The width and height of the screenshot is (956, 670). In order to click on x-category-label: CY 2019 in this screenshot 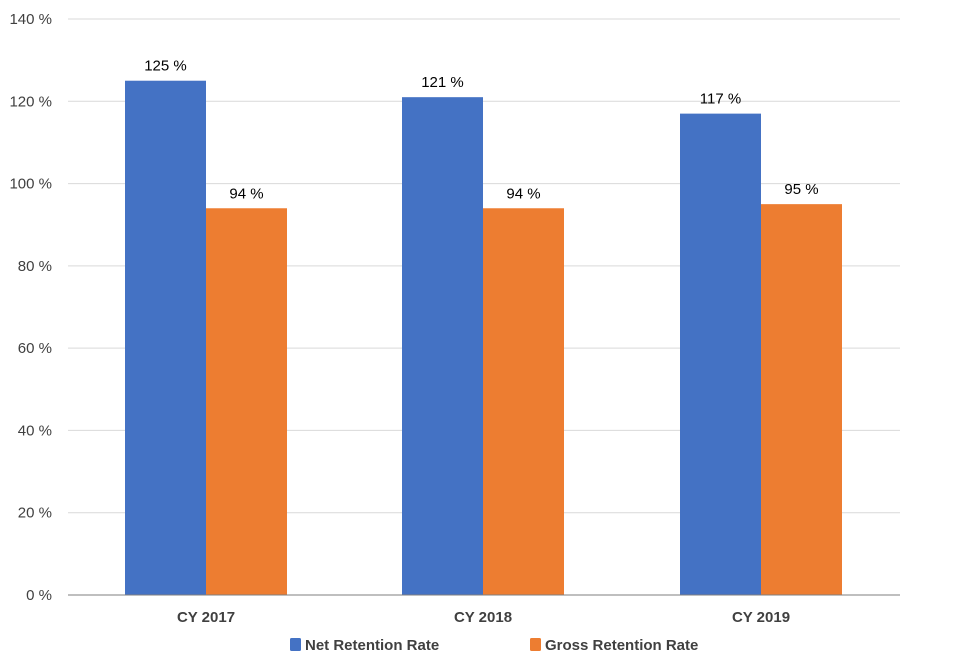, I will do `click(761, 617)`.